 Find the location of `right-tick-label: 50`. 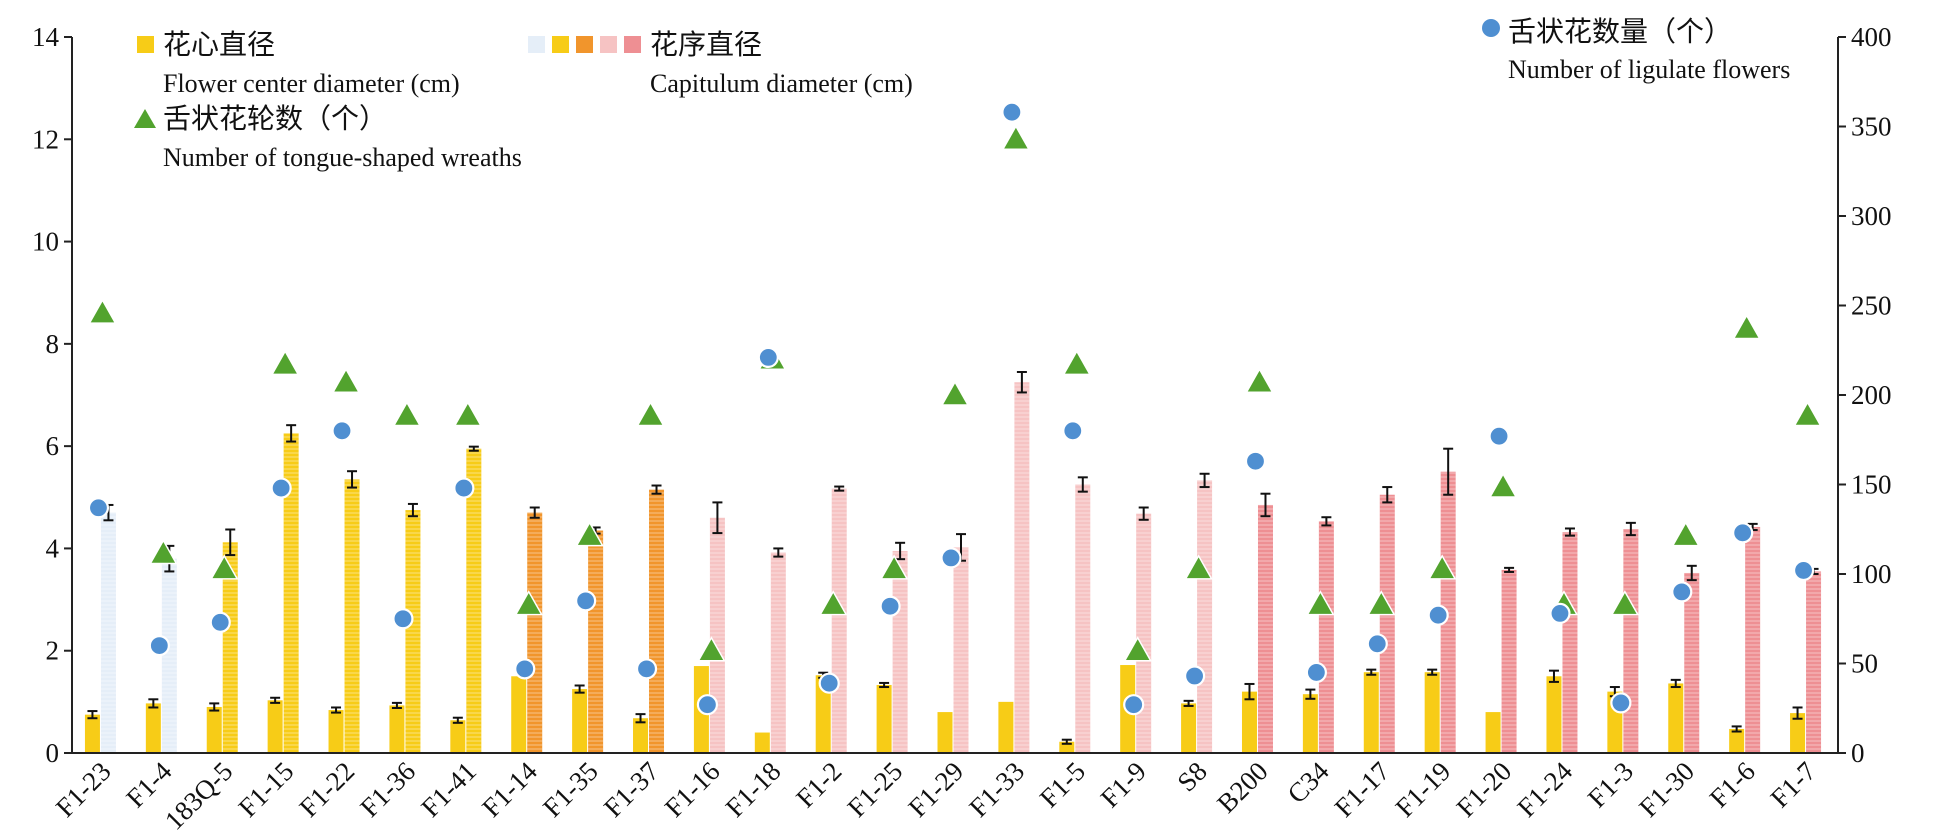

right-tick-label: 50 is located at coordinates (1864, 664).